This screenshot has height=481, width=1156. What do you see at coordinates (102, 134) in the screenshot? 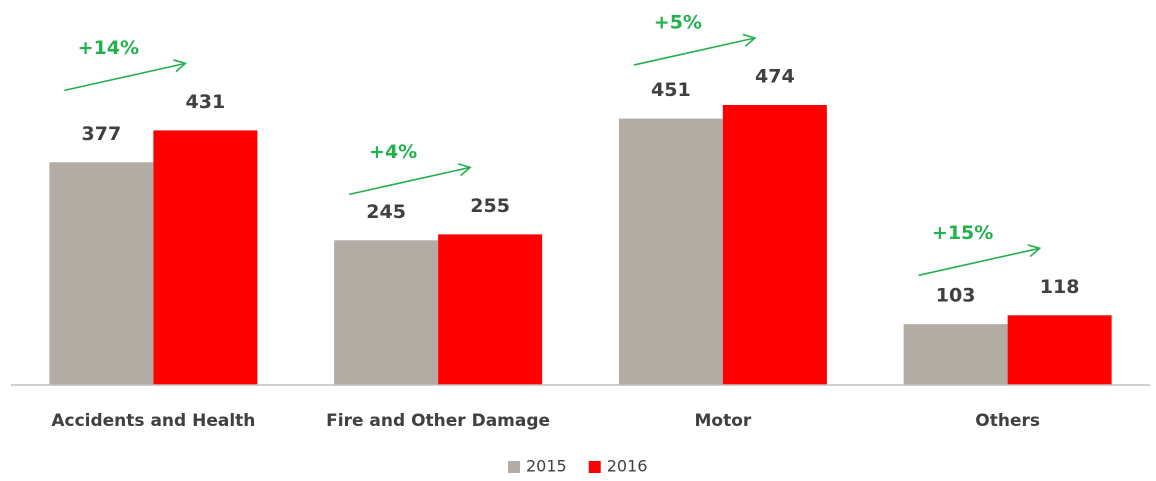
I see `data-label: 377` at bounding box center [102, 134].